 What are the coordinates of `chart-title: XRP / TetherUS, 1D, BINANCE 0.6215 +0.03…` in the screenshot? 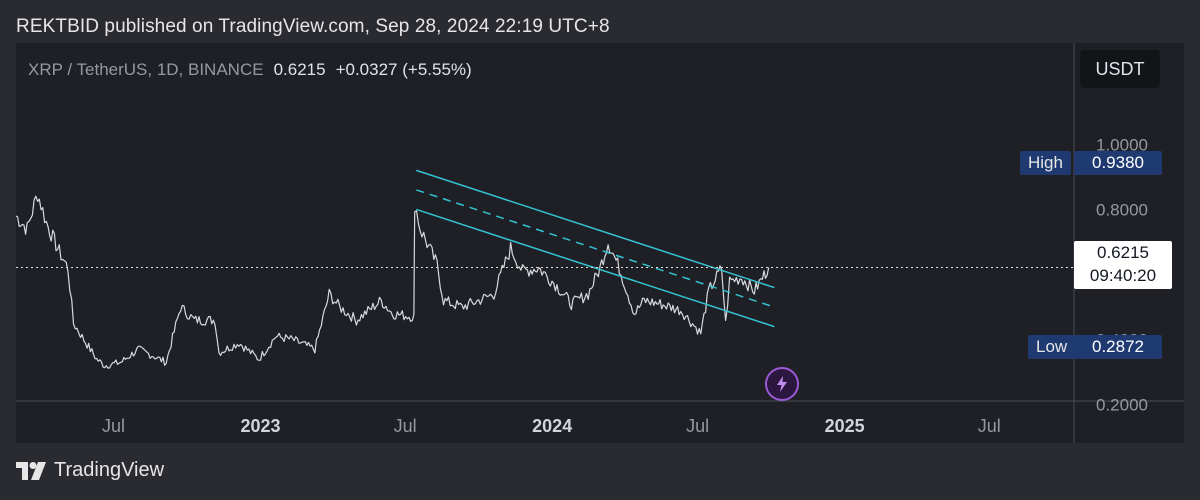 It's located at (250, 70).